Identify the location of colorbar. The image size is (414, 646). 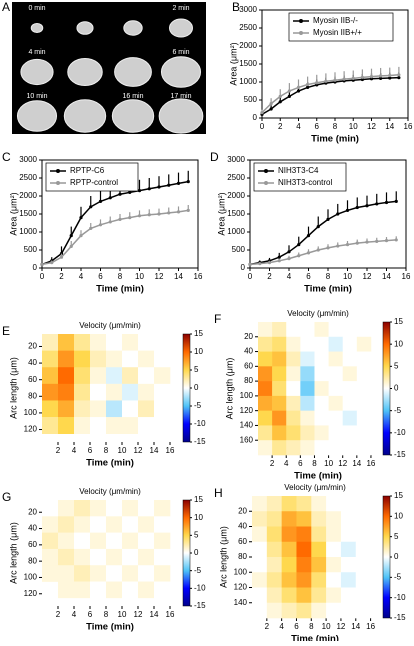
(186, 553).